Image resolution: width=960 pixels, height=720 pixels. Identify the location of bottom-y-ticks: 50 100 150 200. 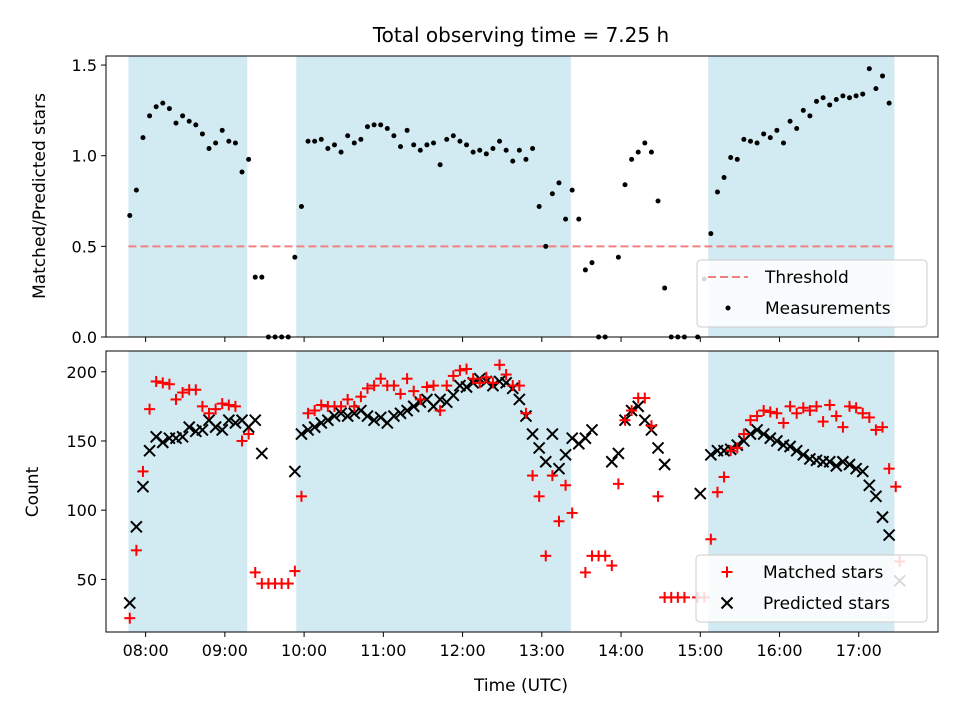
(86, 476).